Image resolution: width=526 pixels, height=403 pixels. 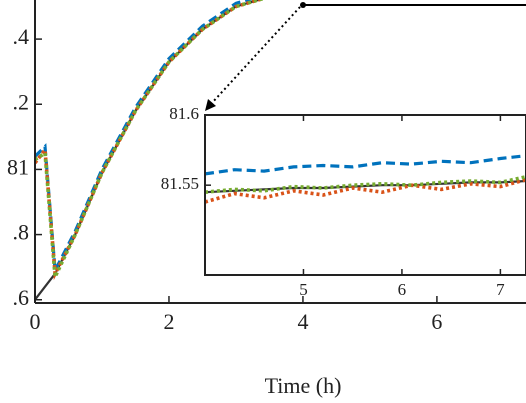 I want to click on y-tick-label: 81.6, so click(x=184, y=113).